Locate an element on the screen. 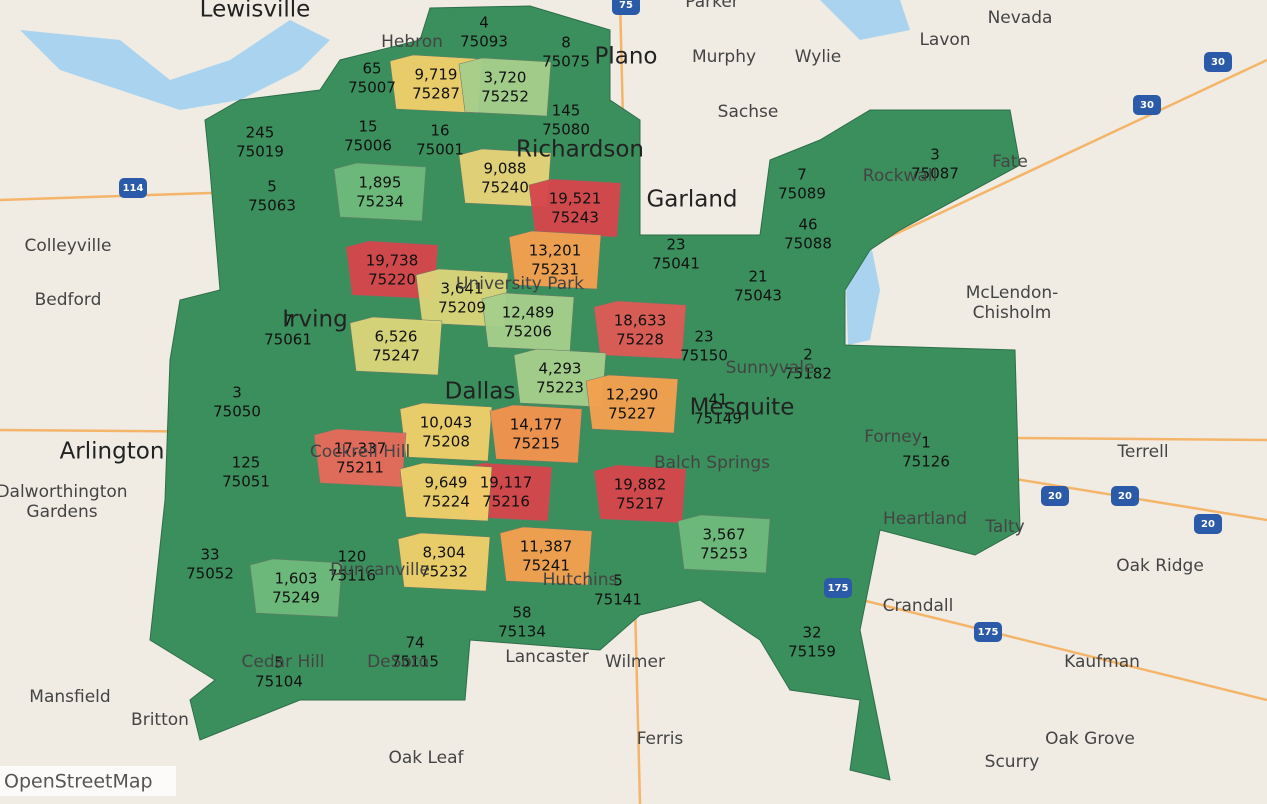  region-value: 3,567 is located at coordinates (724, 535).